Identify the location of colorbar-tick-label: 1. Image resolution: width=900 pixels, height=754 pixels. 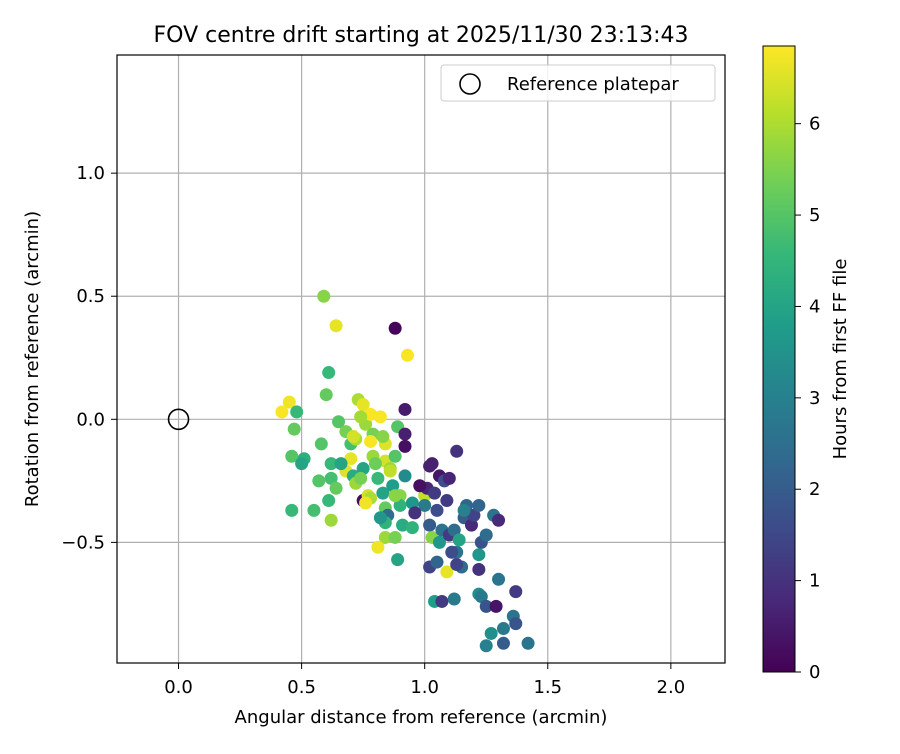
(814, 581).